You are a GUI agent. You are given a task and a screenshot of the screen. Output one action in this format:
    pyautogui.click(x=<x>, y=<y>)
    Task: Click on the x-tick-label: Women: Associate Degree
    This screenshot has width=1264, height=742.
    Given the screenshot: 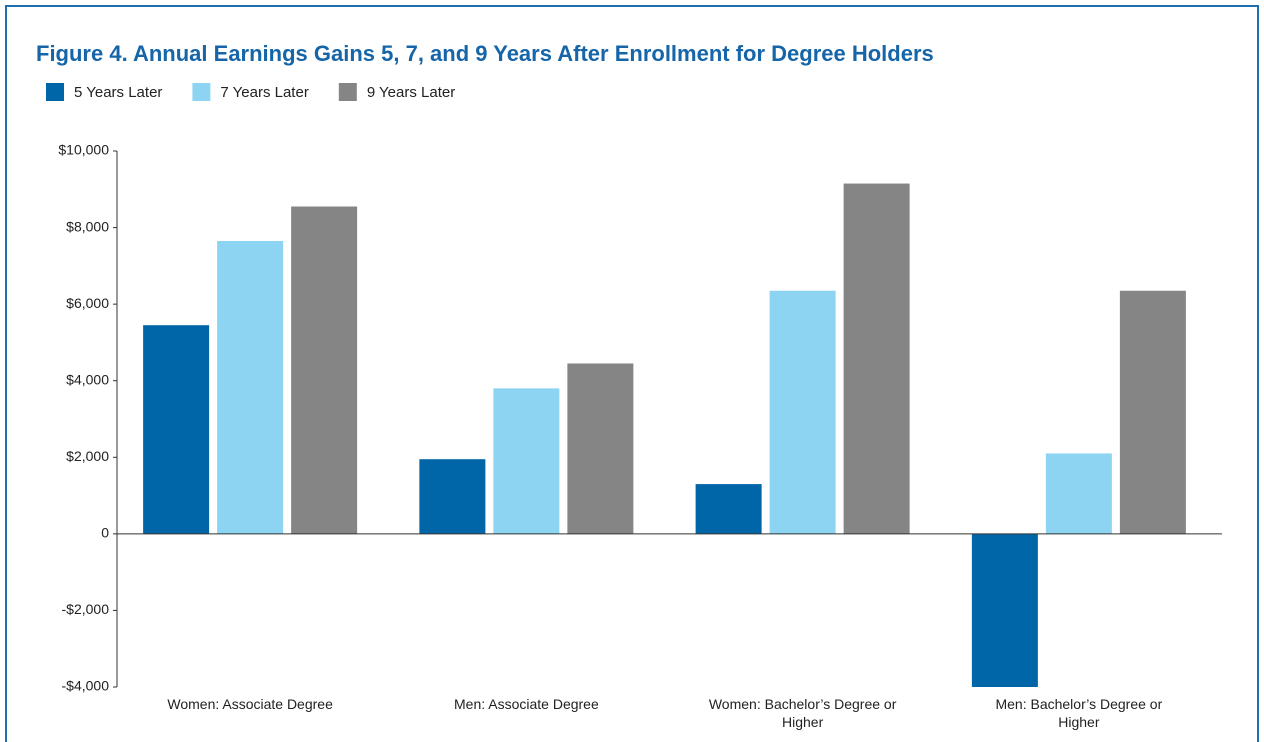 What is the action you would take?
    pyautogui.click(x=250, y=704)
    